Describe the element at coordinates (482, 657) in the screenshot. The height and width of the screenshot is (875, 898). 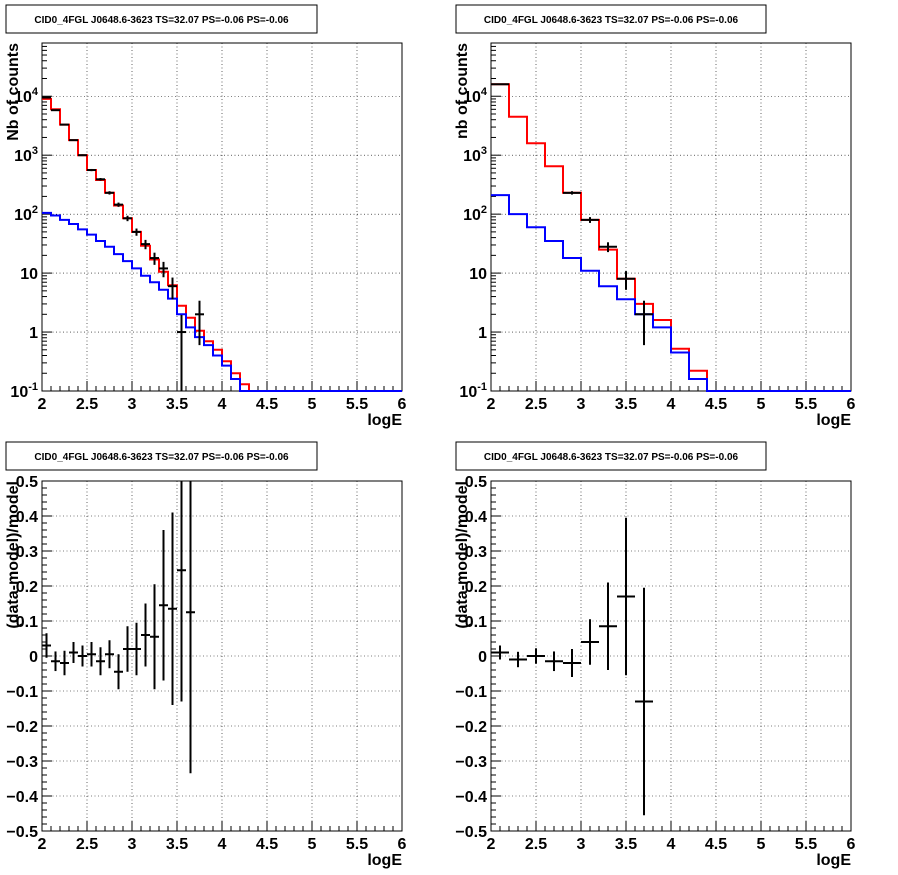
I see `y-tick-label: 0` at that location.